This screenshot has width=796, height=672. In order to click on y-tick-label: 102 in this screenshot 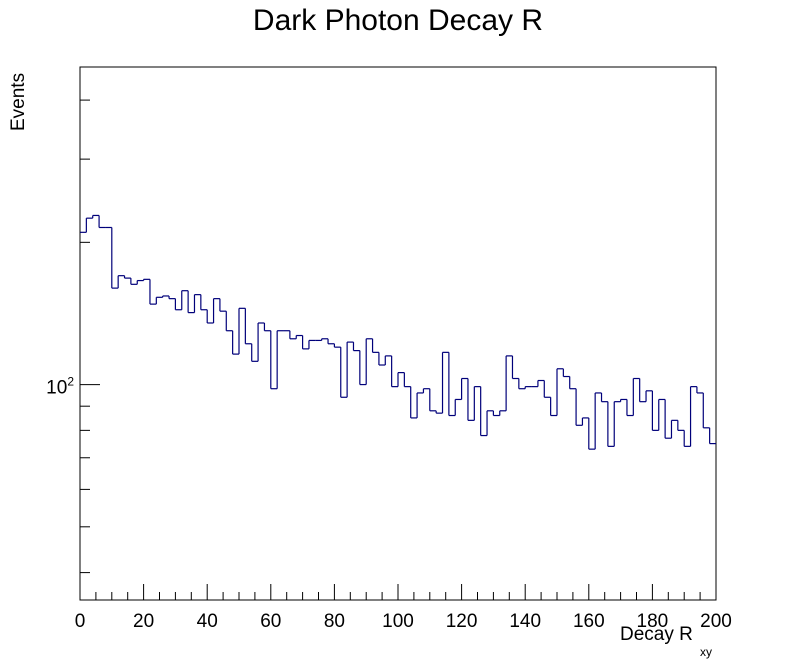, I will do `click(60, 387)`.